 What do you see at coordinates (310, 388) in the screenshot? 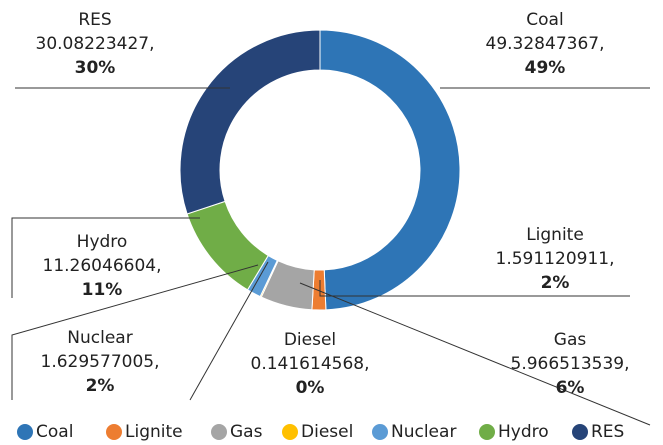
I see `percent-label: 0%` at bounding box center [310, 388].